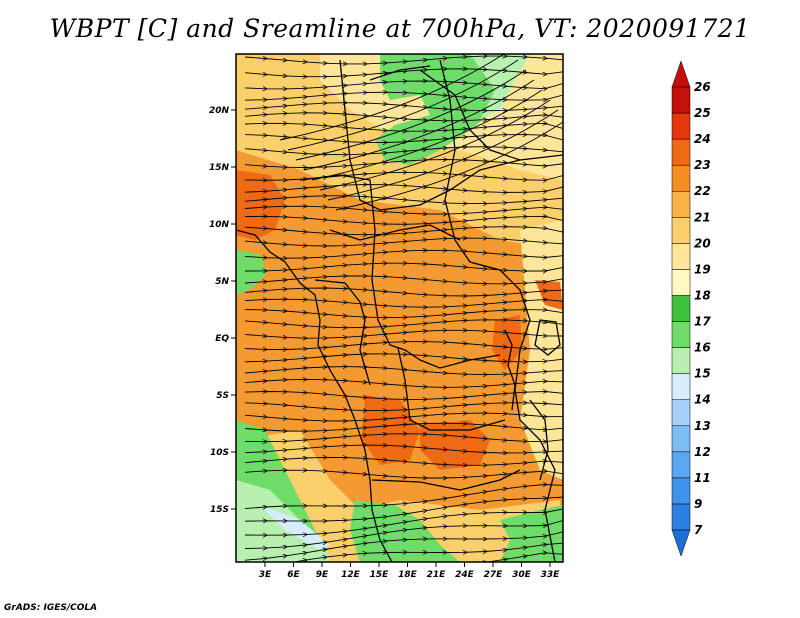 This screenshot has width=800, height=618. I want to click on colorbar-label: 24, so click(702, 139).